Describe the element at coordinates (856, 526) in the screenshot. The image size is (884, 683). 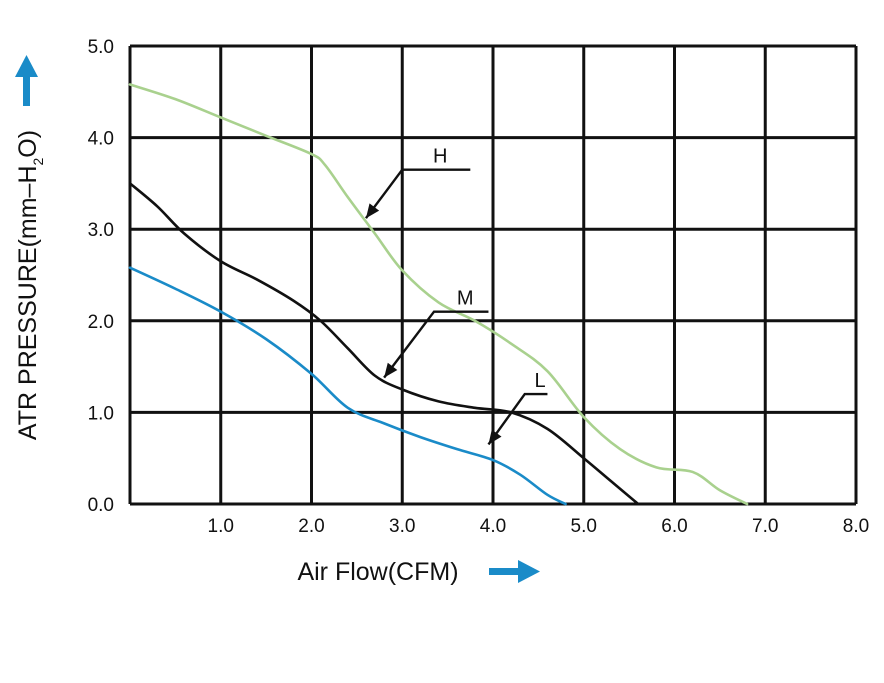
I see `x-tick-label: 8.0` at that location.